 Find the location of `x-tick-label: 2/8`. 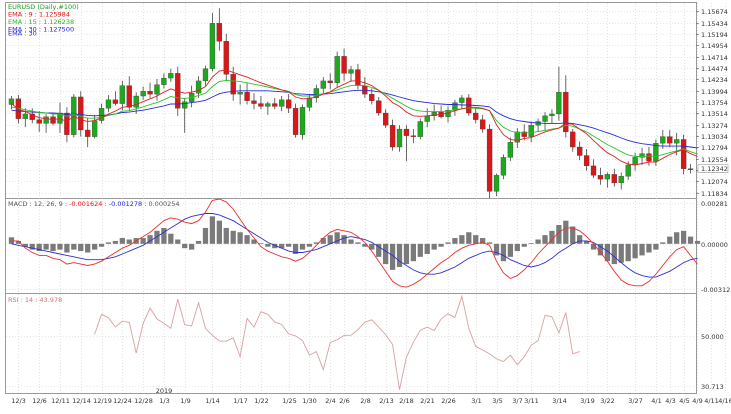

x-tick-label: 2/8 is located at coordinates (365, 401).